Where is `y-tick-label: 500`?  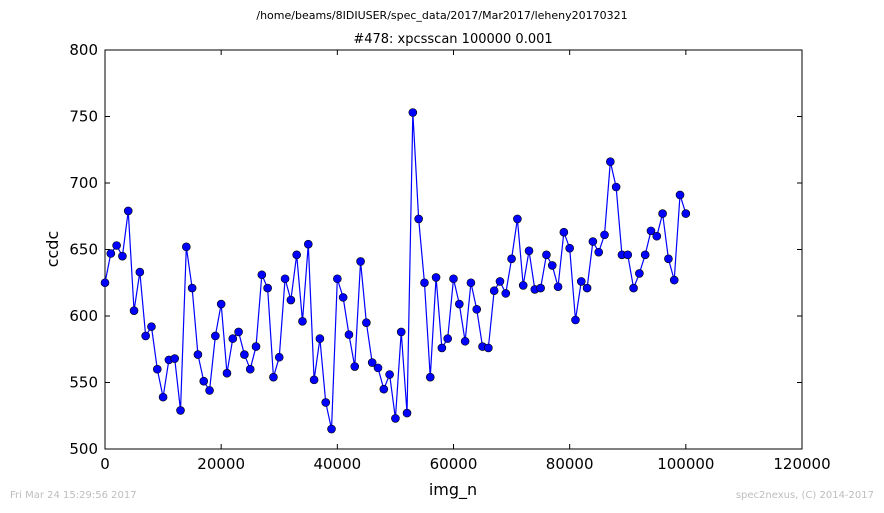
y-tick-label: 500 is located at coordinates (83, 449).